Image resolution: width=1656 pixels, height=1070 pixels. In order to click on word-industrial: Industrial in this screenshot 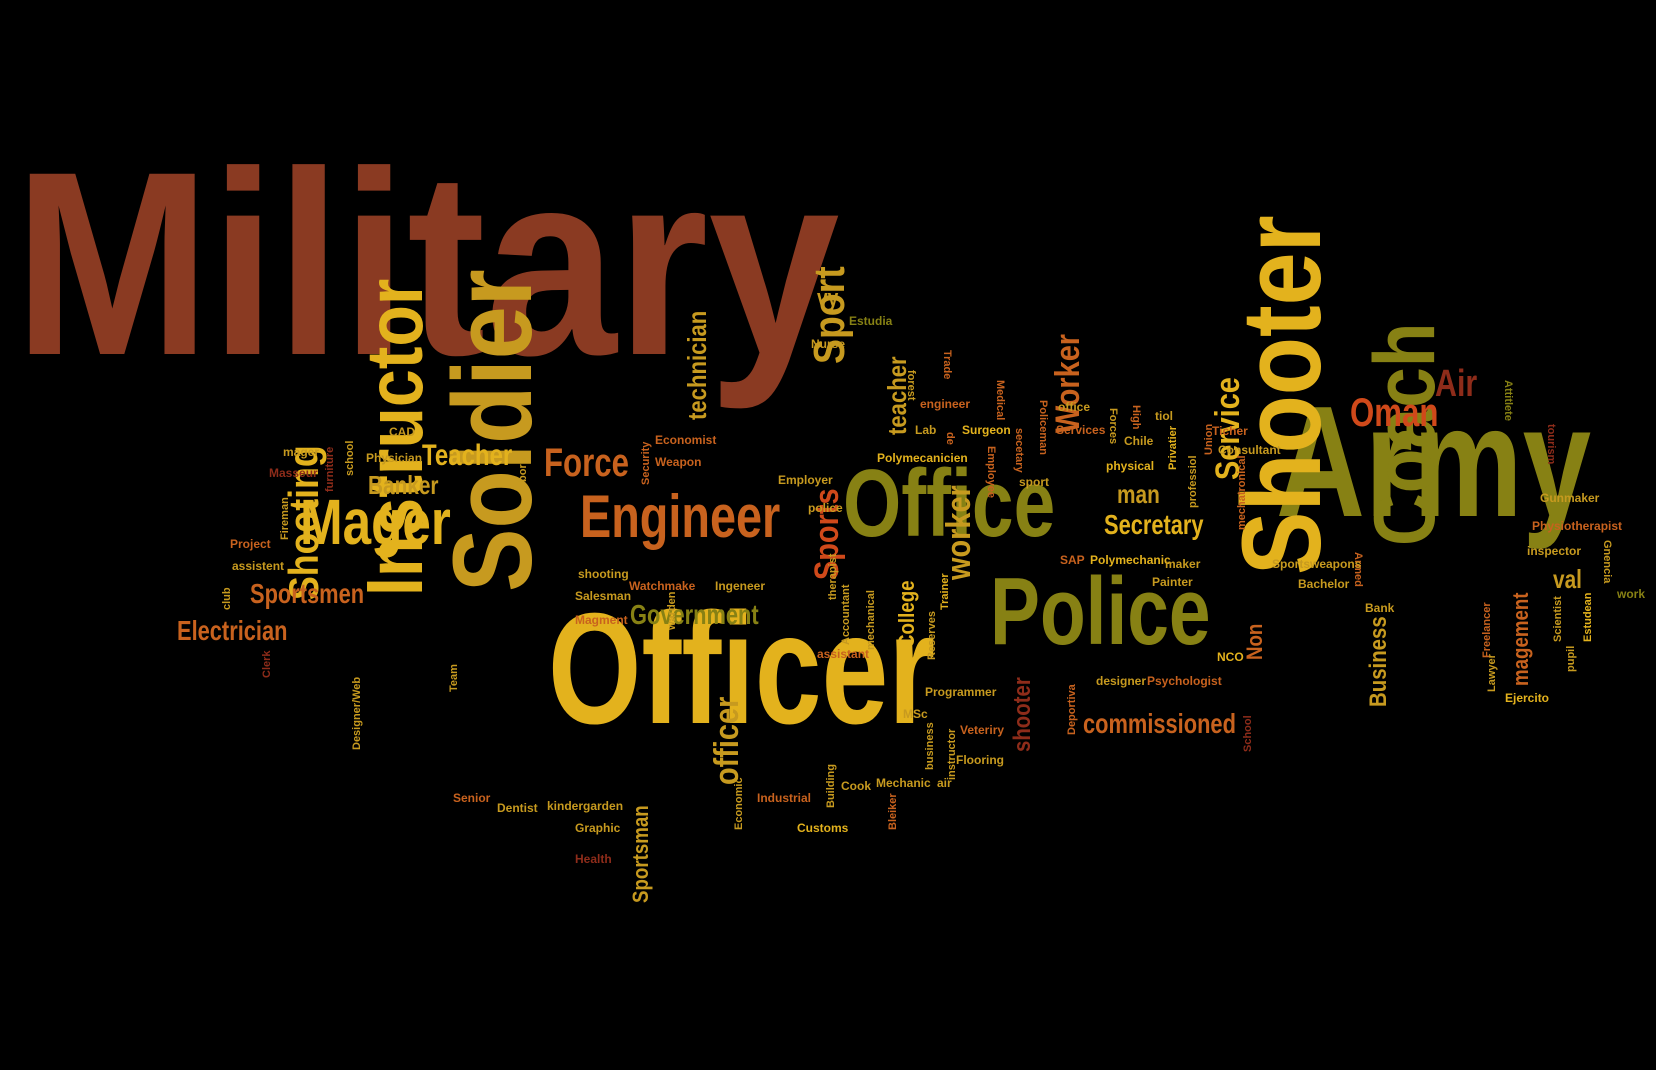, I will do `click(784, 798)`.